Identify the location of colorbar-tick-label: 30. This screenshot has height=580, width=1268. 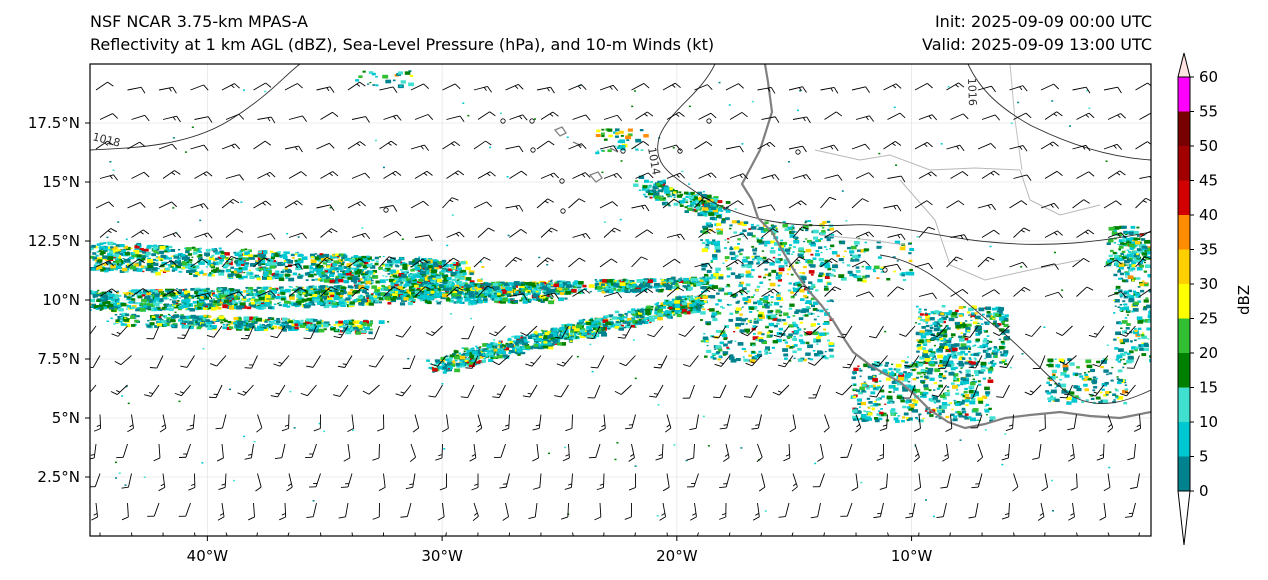
(1208, 284).